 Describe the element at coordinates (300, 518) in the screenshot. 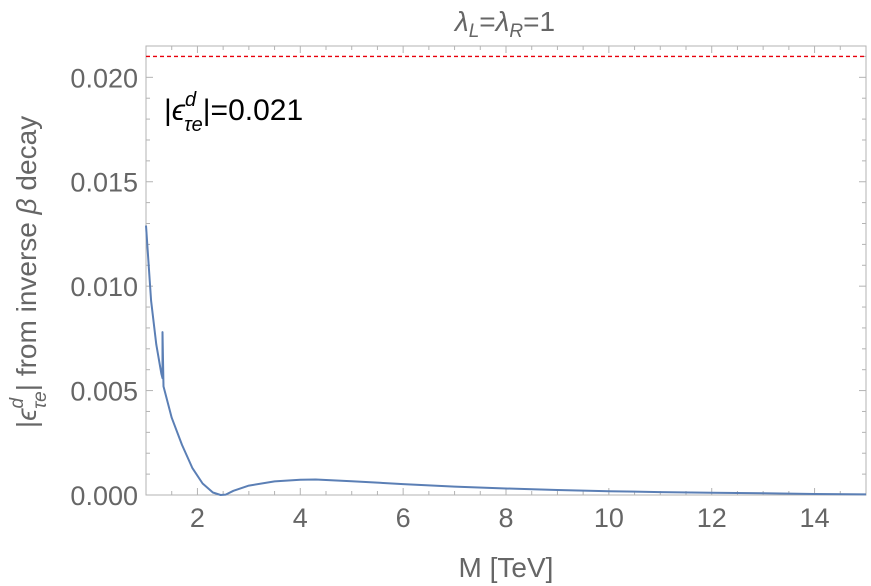

I see `x-tick-label: 4` at that location.